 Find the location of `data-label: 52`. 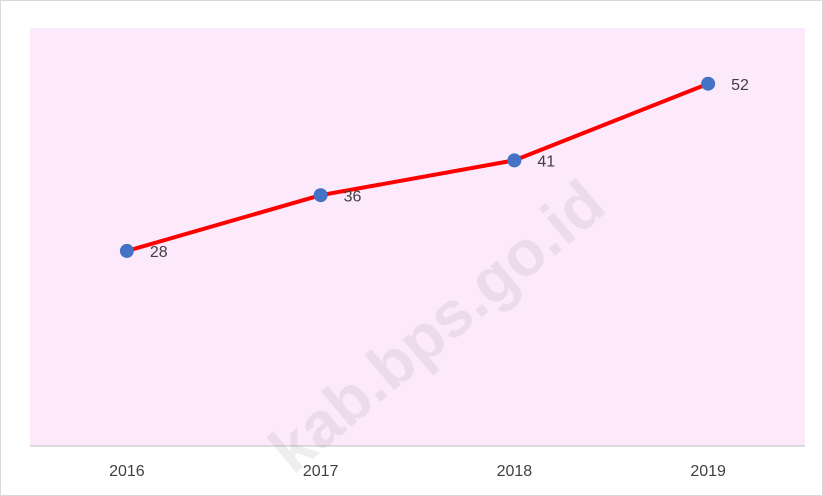

data-label: 52 is located at coordinates (740, 85).